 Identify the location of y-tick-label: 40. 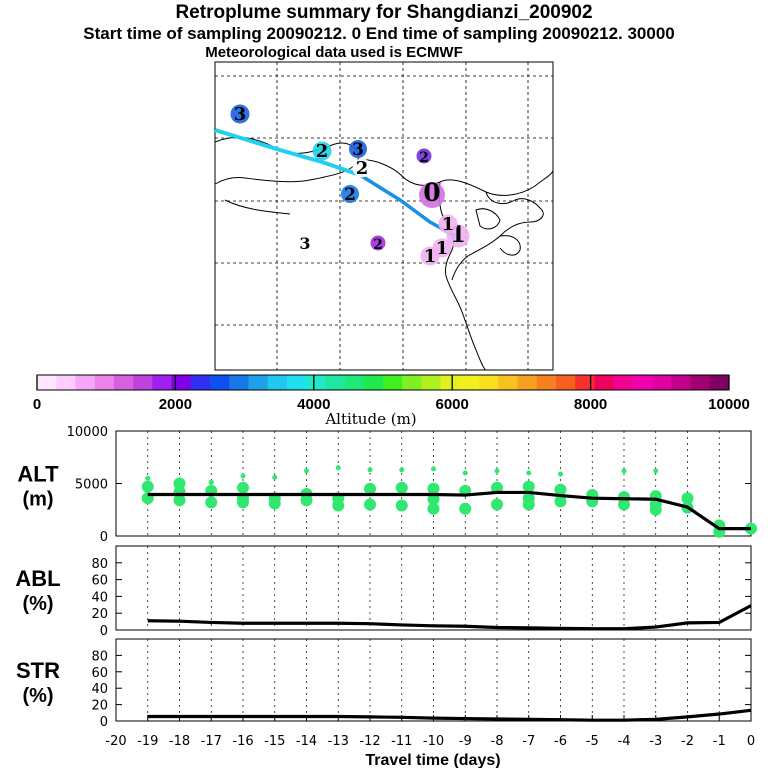
(99, 689).